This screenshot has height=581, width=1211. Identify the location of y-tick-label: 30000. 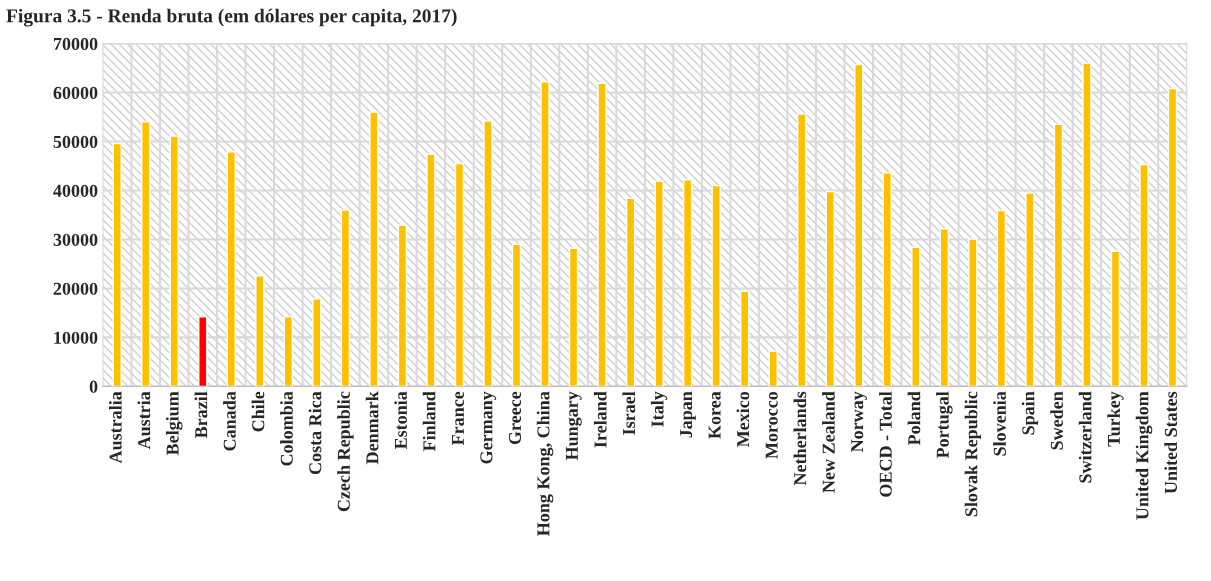
(75, 239).